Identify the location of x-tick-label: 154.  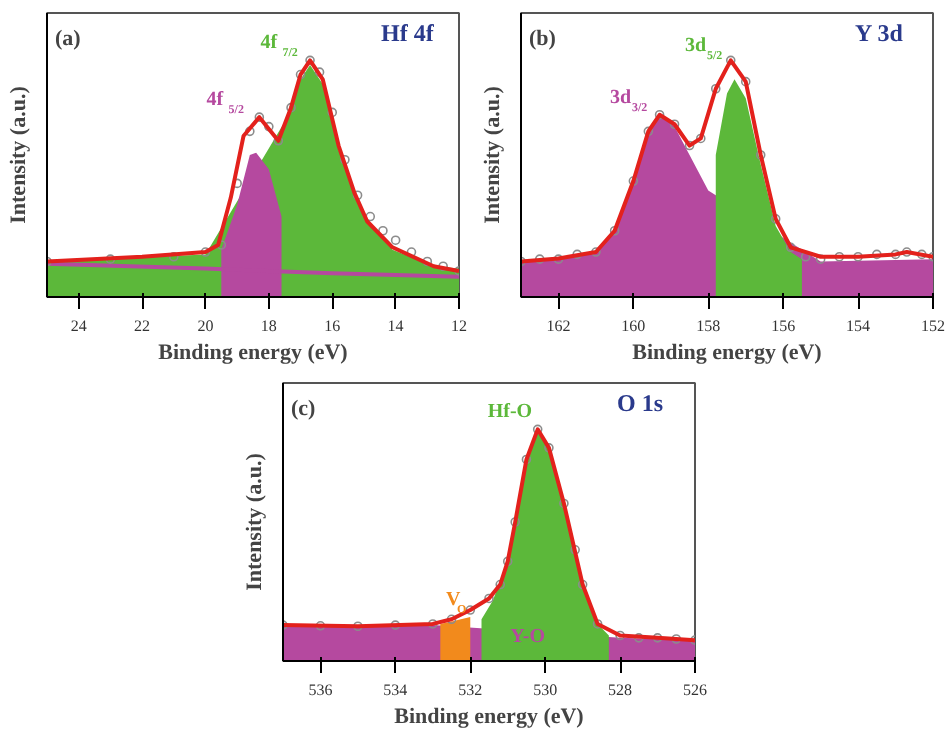
(858, 326).